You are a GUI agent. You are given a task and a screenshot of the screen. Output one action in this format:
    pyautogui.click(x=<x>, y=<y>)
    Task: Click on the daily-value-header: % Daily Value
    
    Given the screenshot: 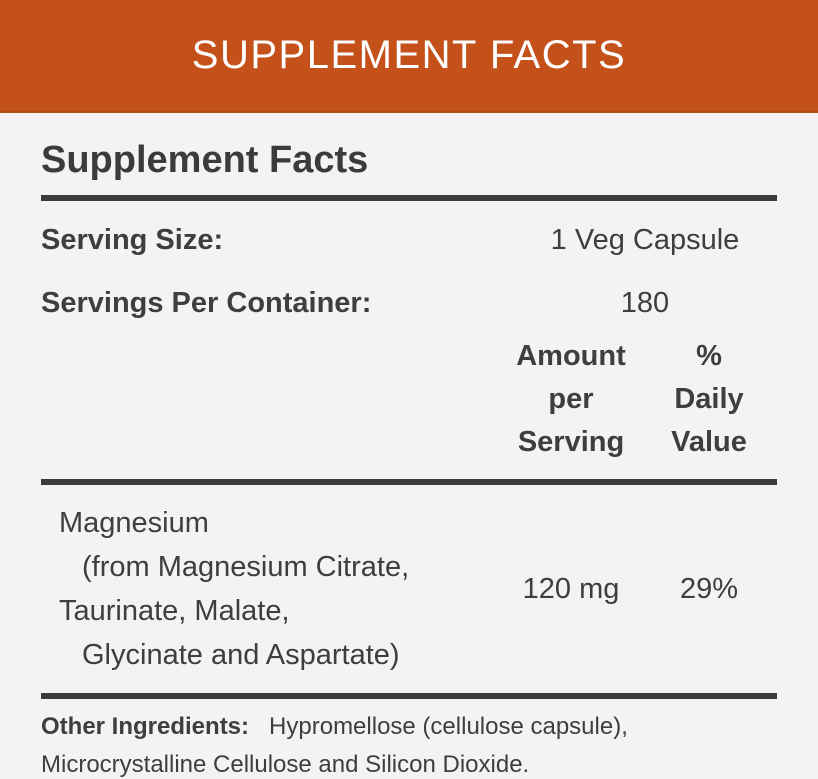 What is the action you would take?
    pyautogui.click(x=719, y=399)
    